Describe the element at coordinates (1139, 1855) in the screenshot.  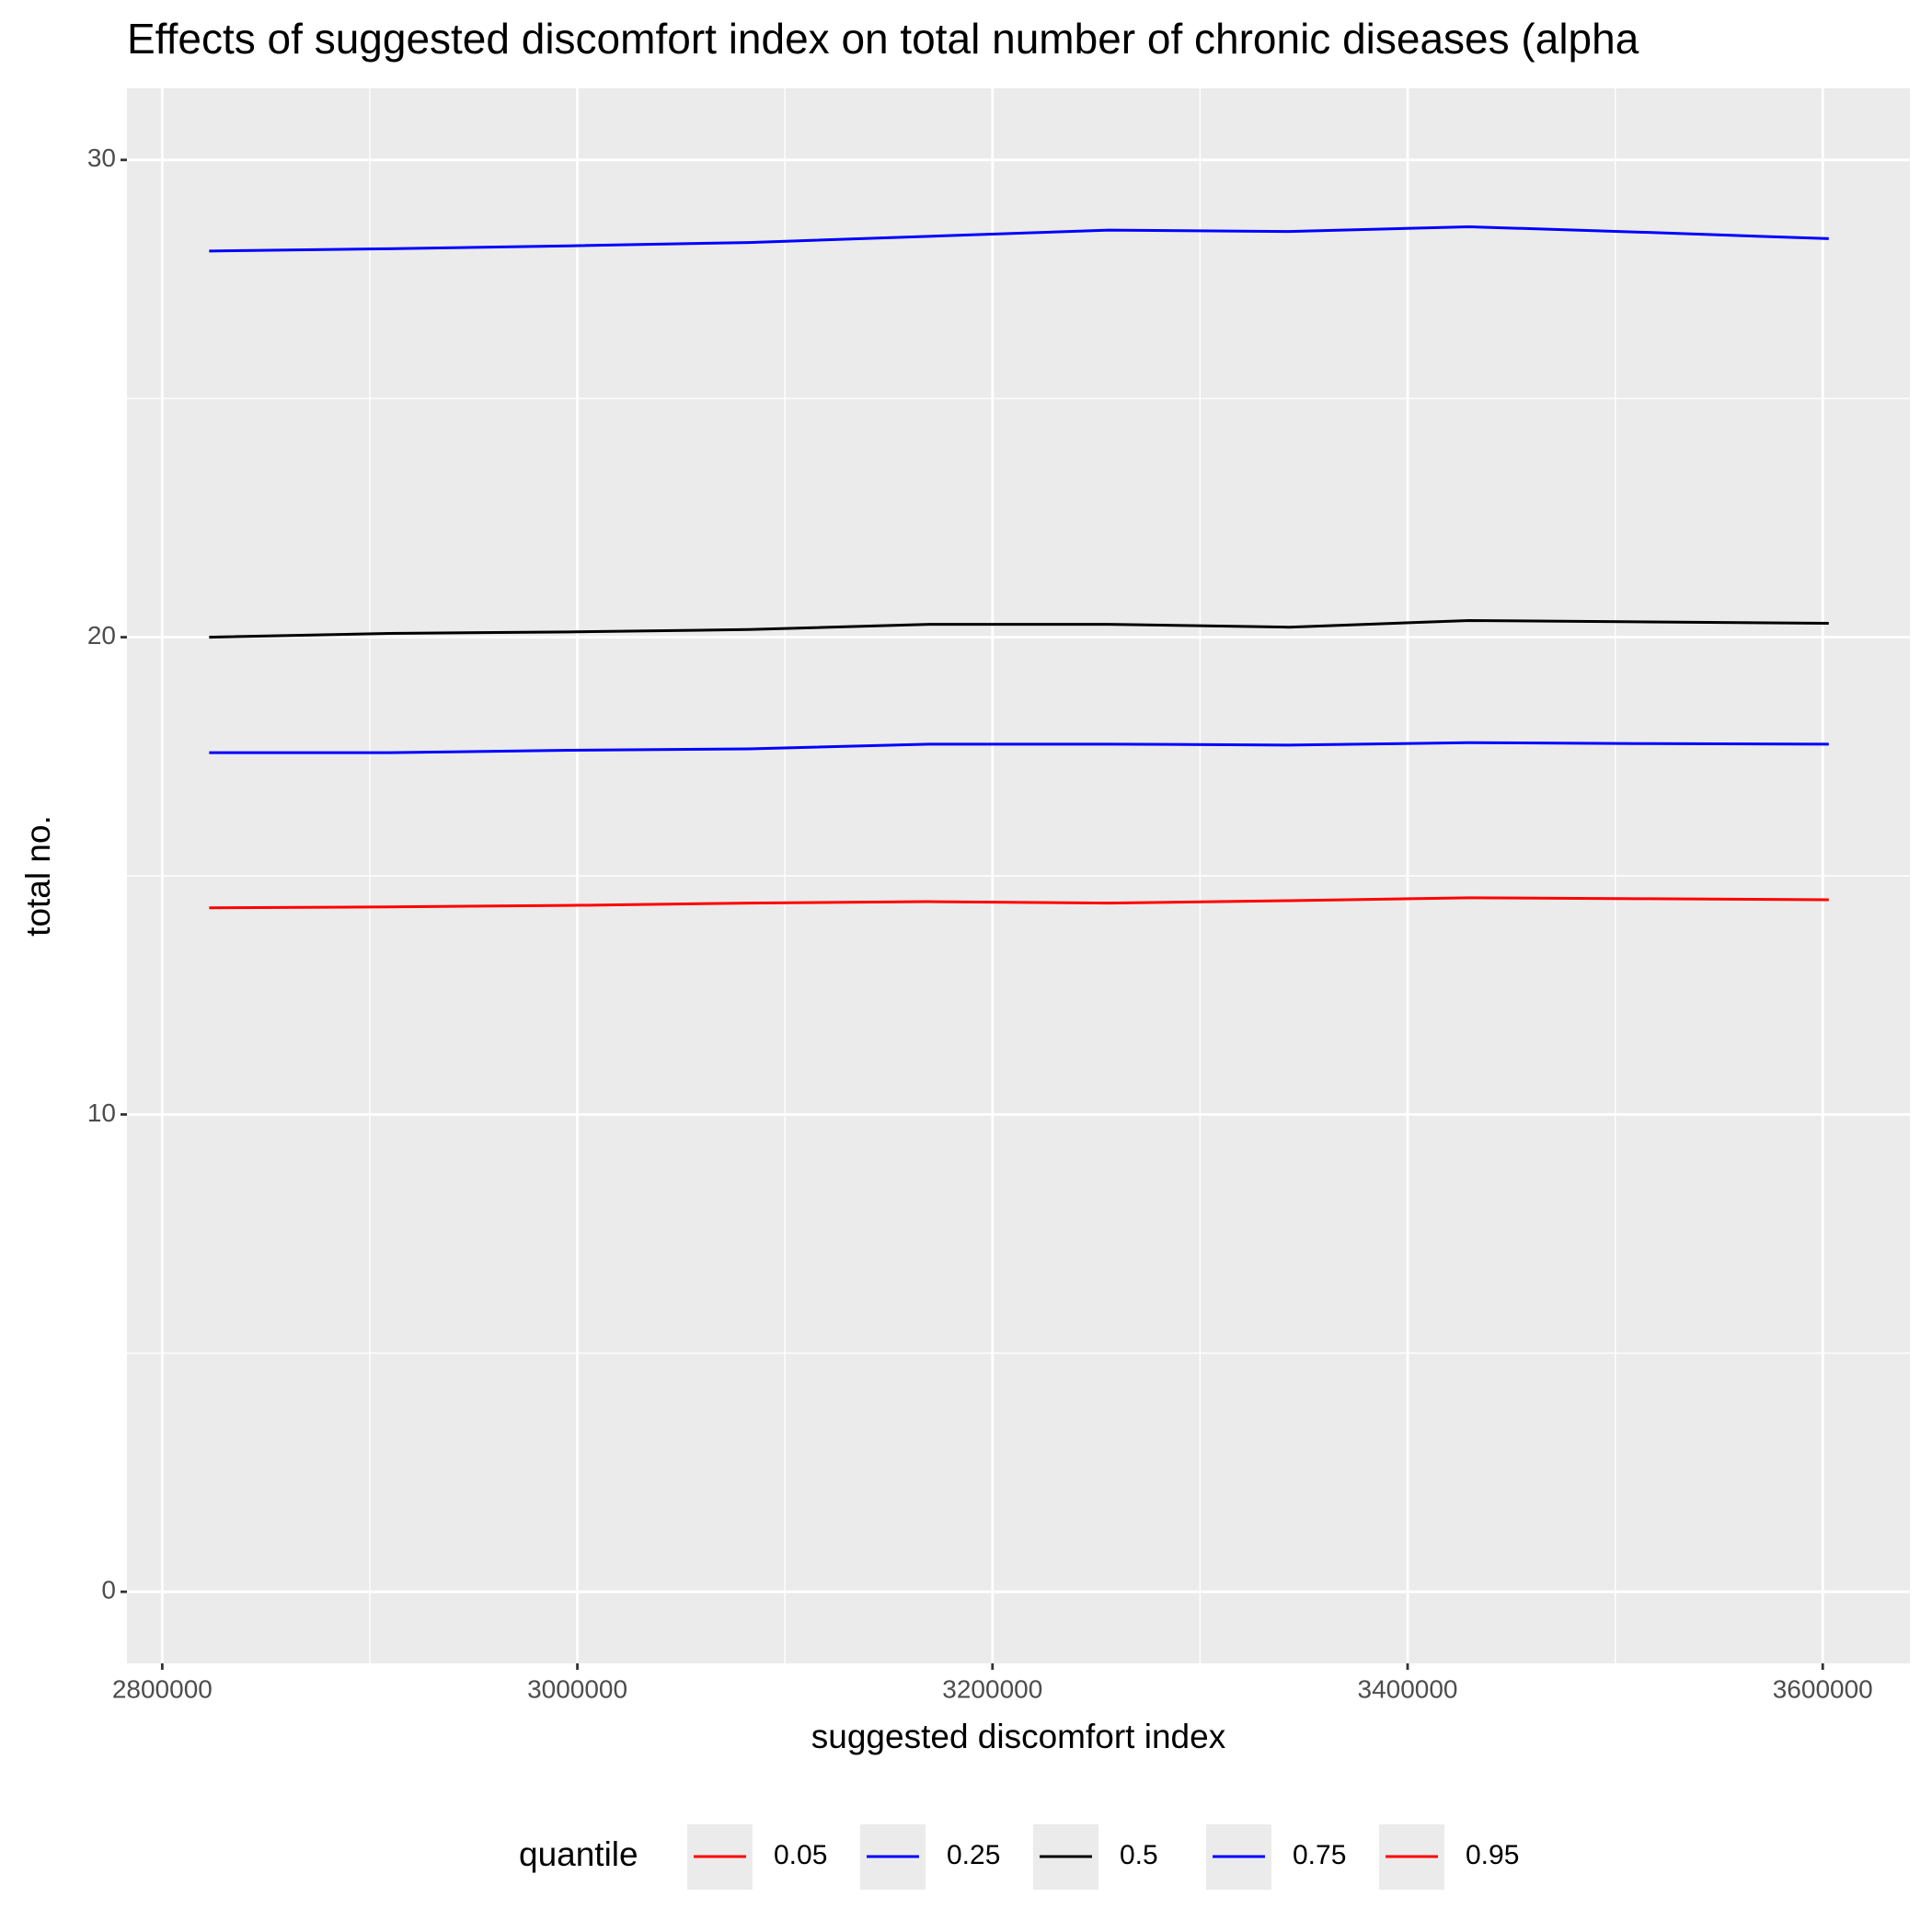
I see `legend-label: 0.5` at that location.